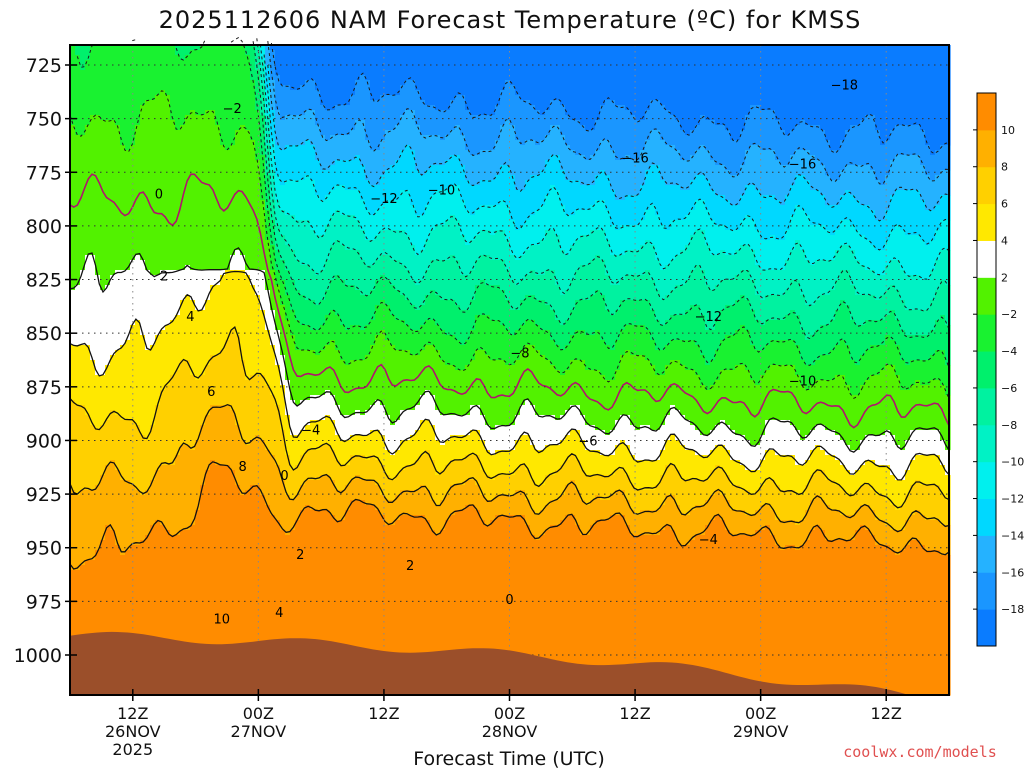  Describe the element at coordinates (44, 388) in the screenshot. I see `y-tick-label: 875` at that location.